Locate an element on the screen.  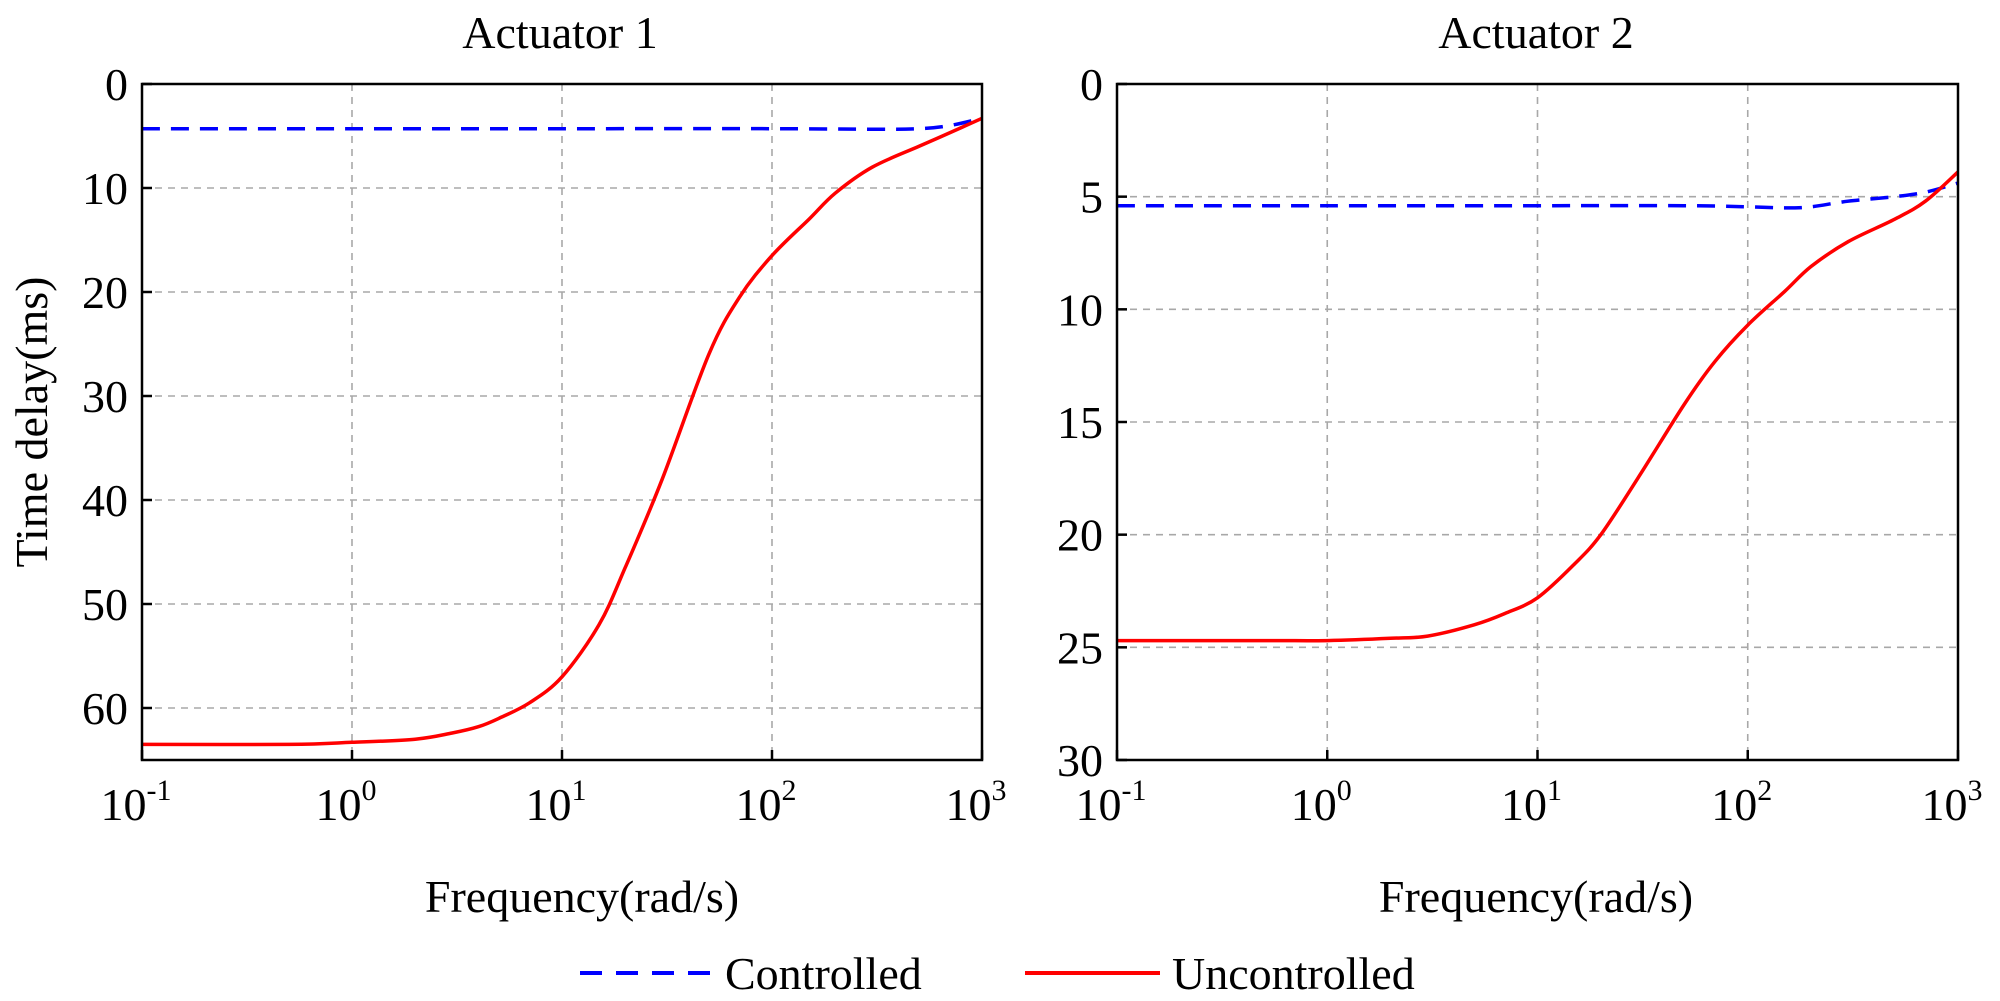
legend-label-uncontrolled: Uncontrolled is located at coordinates (1293, 973).